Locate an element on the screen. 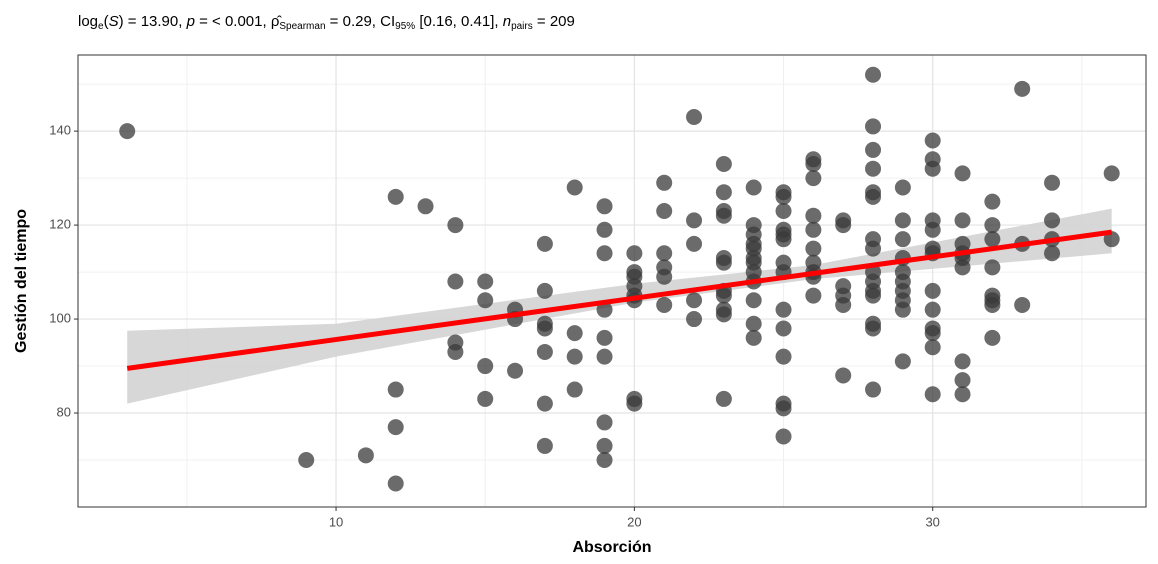 Image resolution: width=1158 pixels, height=564 pixels. title-part: = < 0.001, is located at coordinates (233, 21).